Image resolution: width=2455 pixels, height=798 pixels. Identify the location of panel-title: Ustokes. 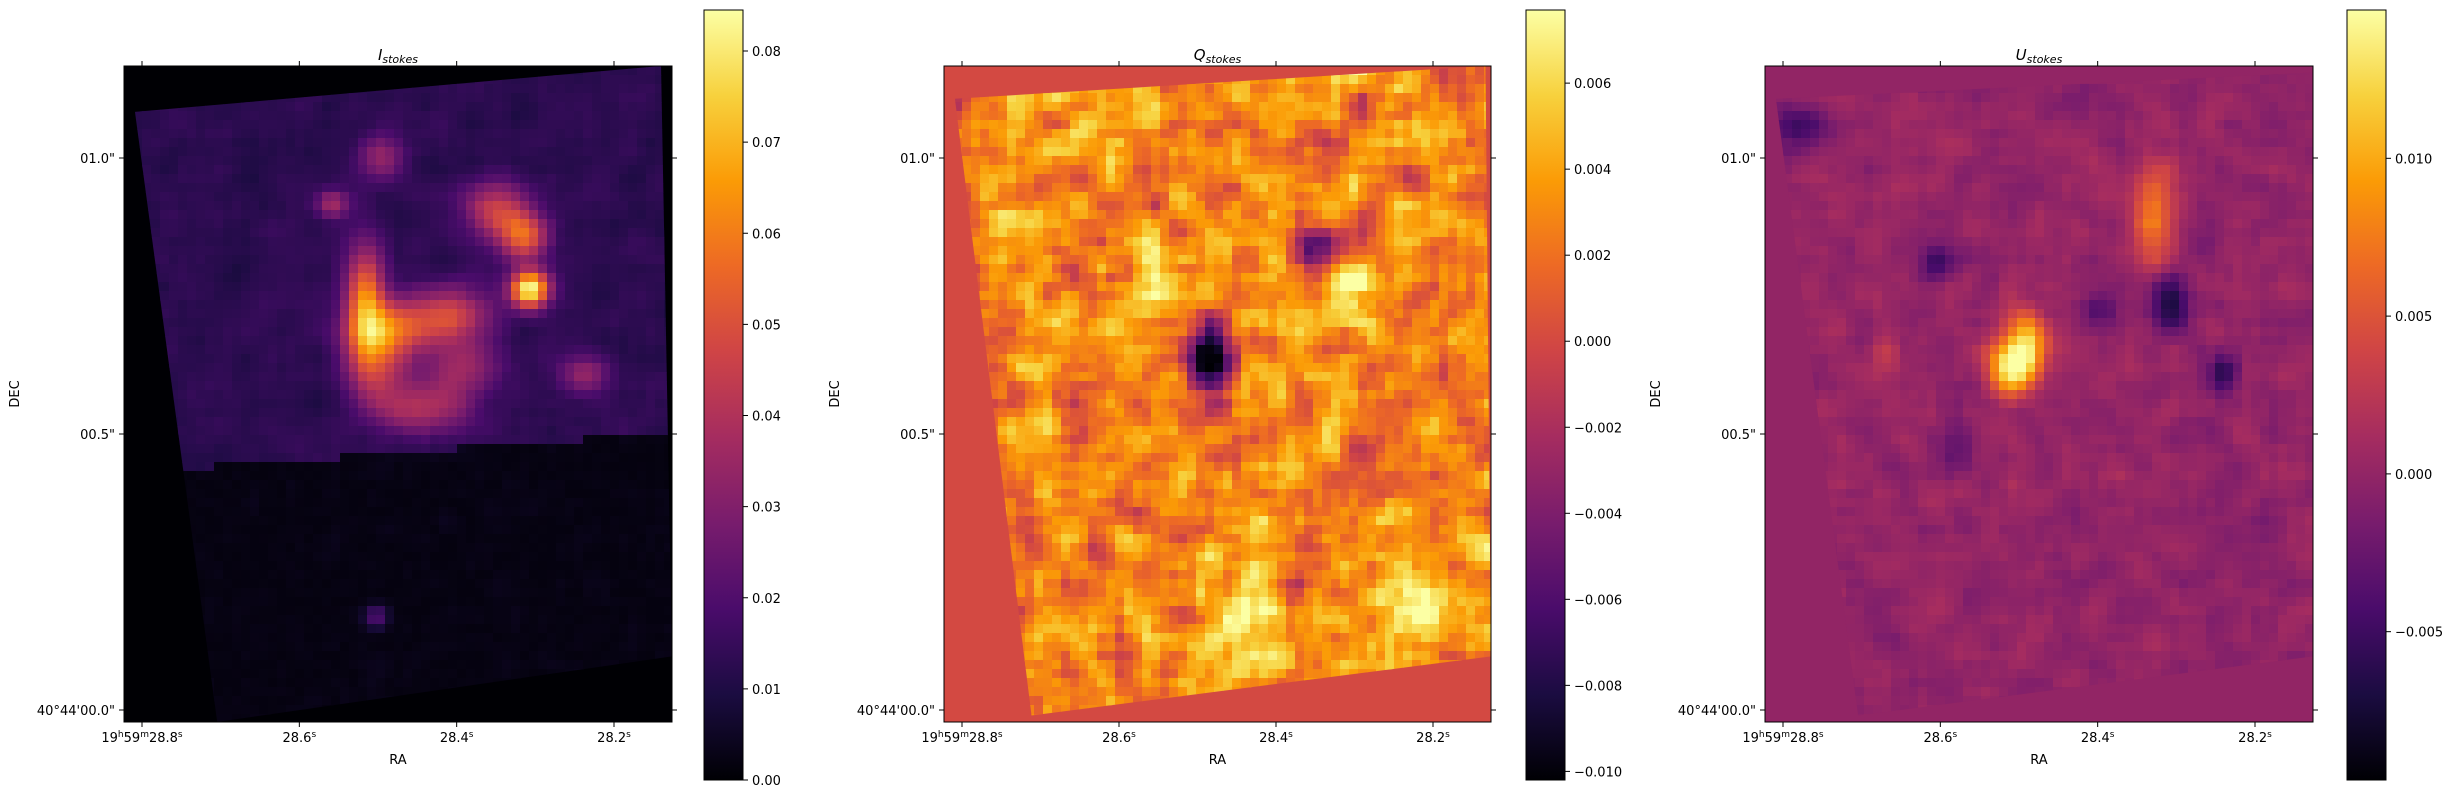
(2039, 56).